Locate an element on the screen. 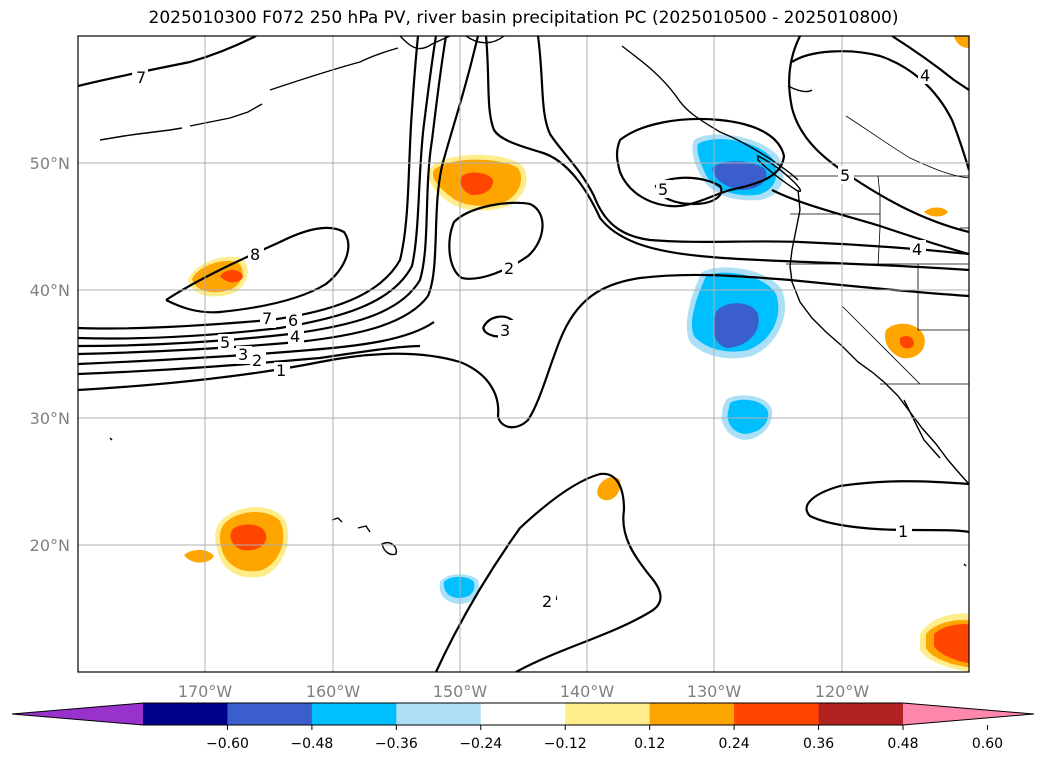  lon-label: 150°W is located at coordinates (460, 691).